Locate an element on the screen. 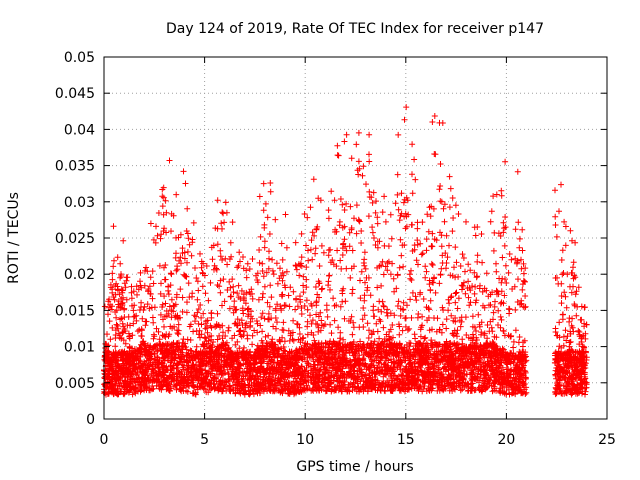  y-tick-label: 0.045 is located at coordinates (75, 94).